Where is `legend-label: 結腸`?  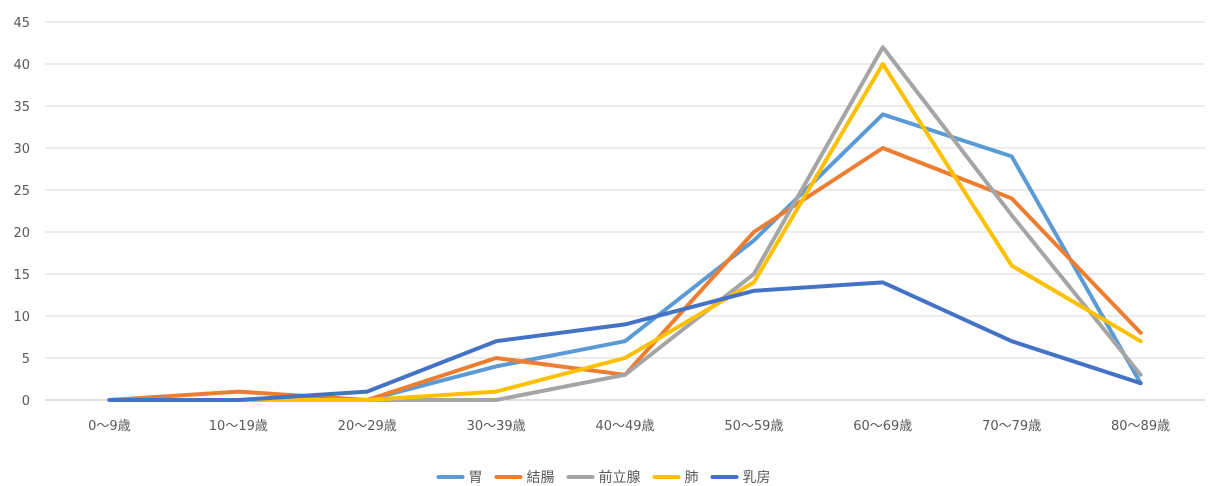 legend-label: 結腸 is located at coordinates (541, 478).